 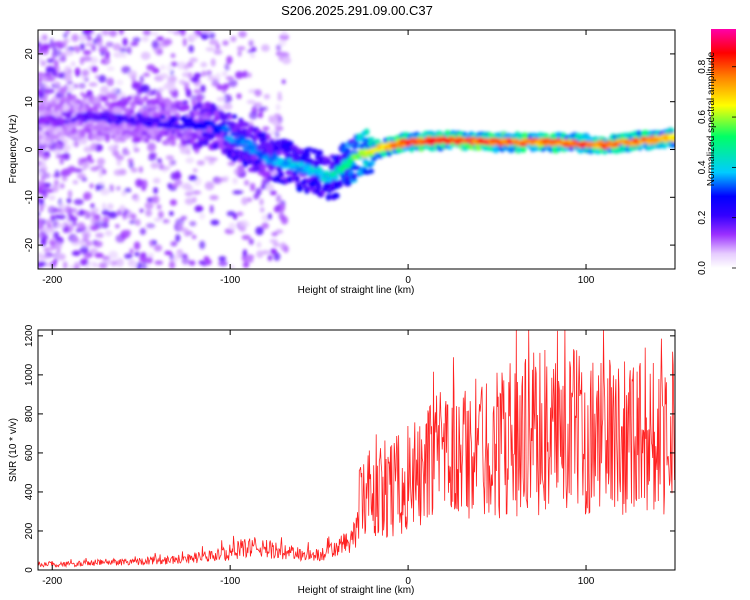 I want to click on colorbar-gradient, so click(x=723, y=148).